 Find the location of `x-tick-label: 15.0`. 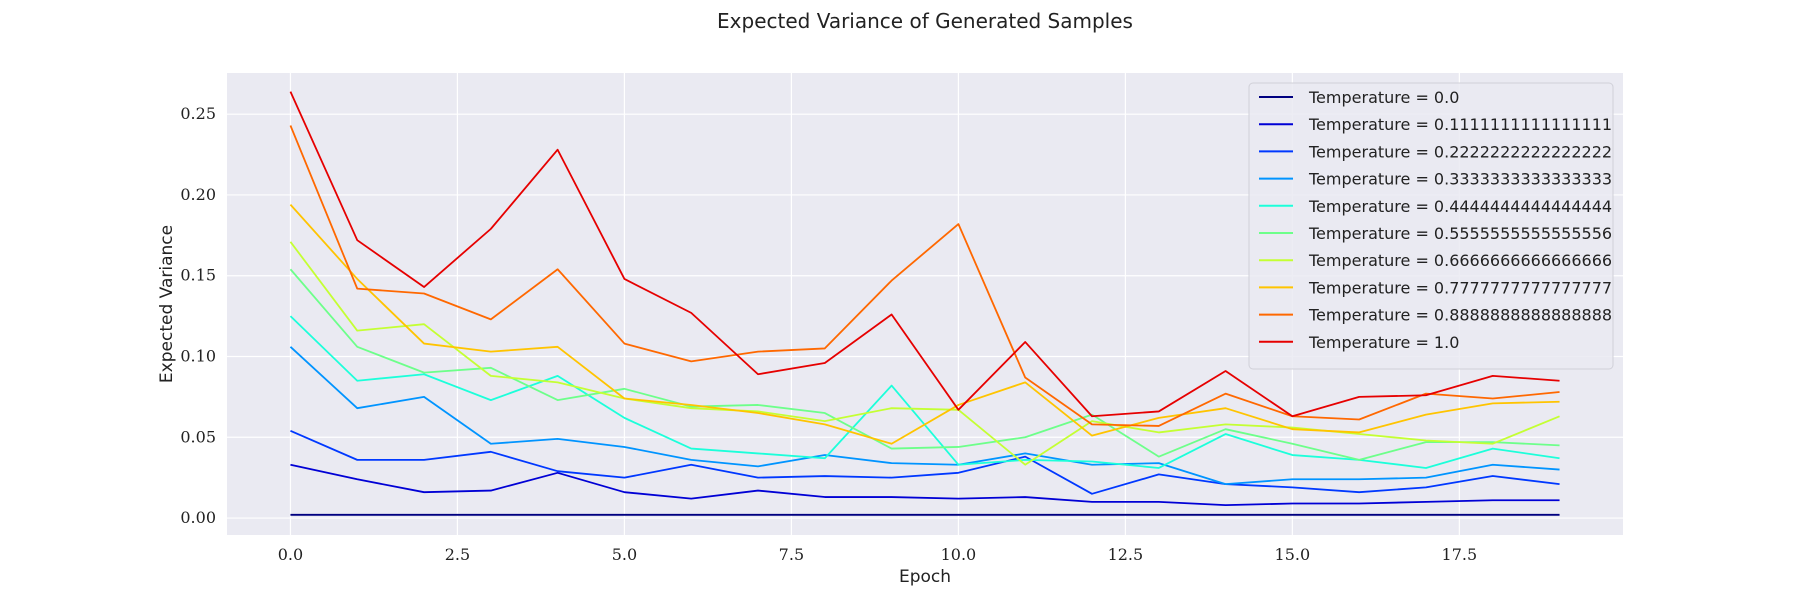

x-tick-label: 15.0 is located at coordinates (1293, 554).